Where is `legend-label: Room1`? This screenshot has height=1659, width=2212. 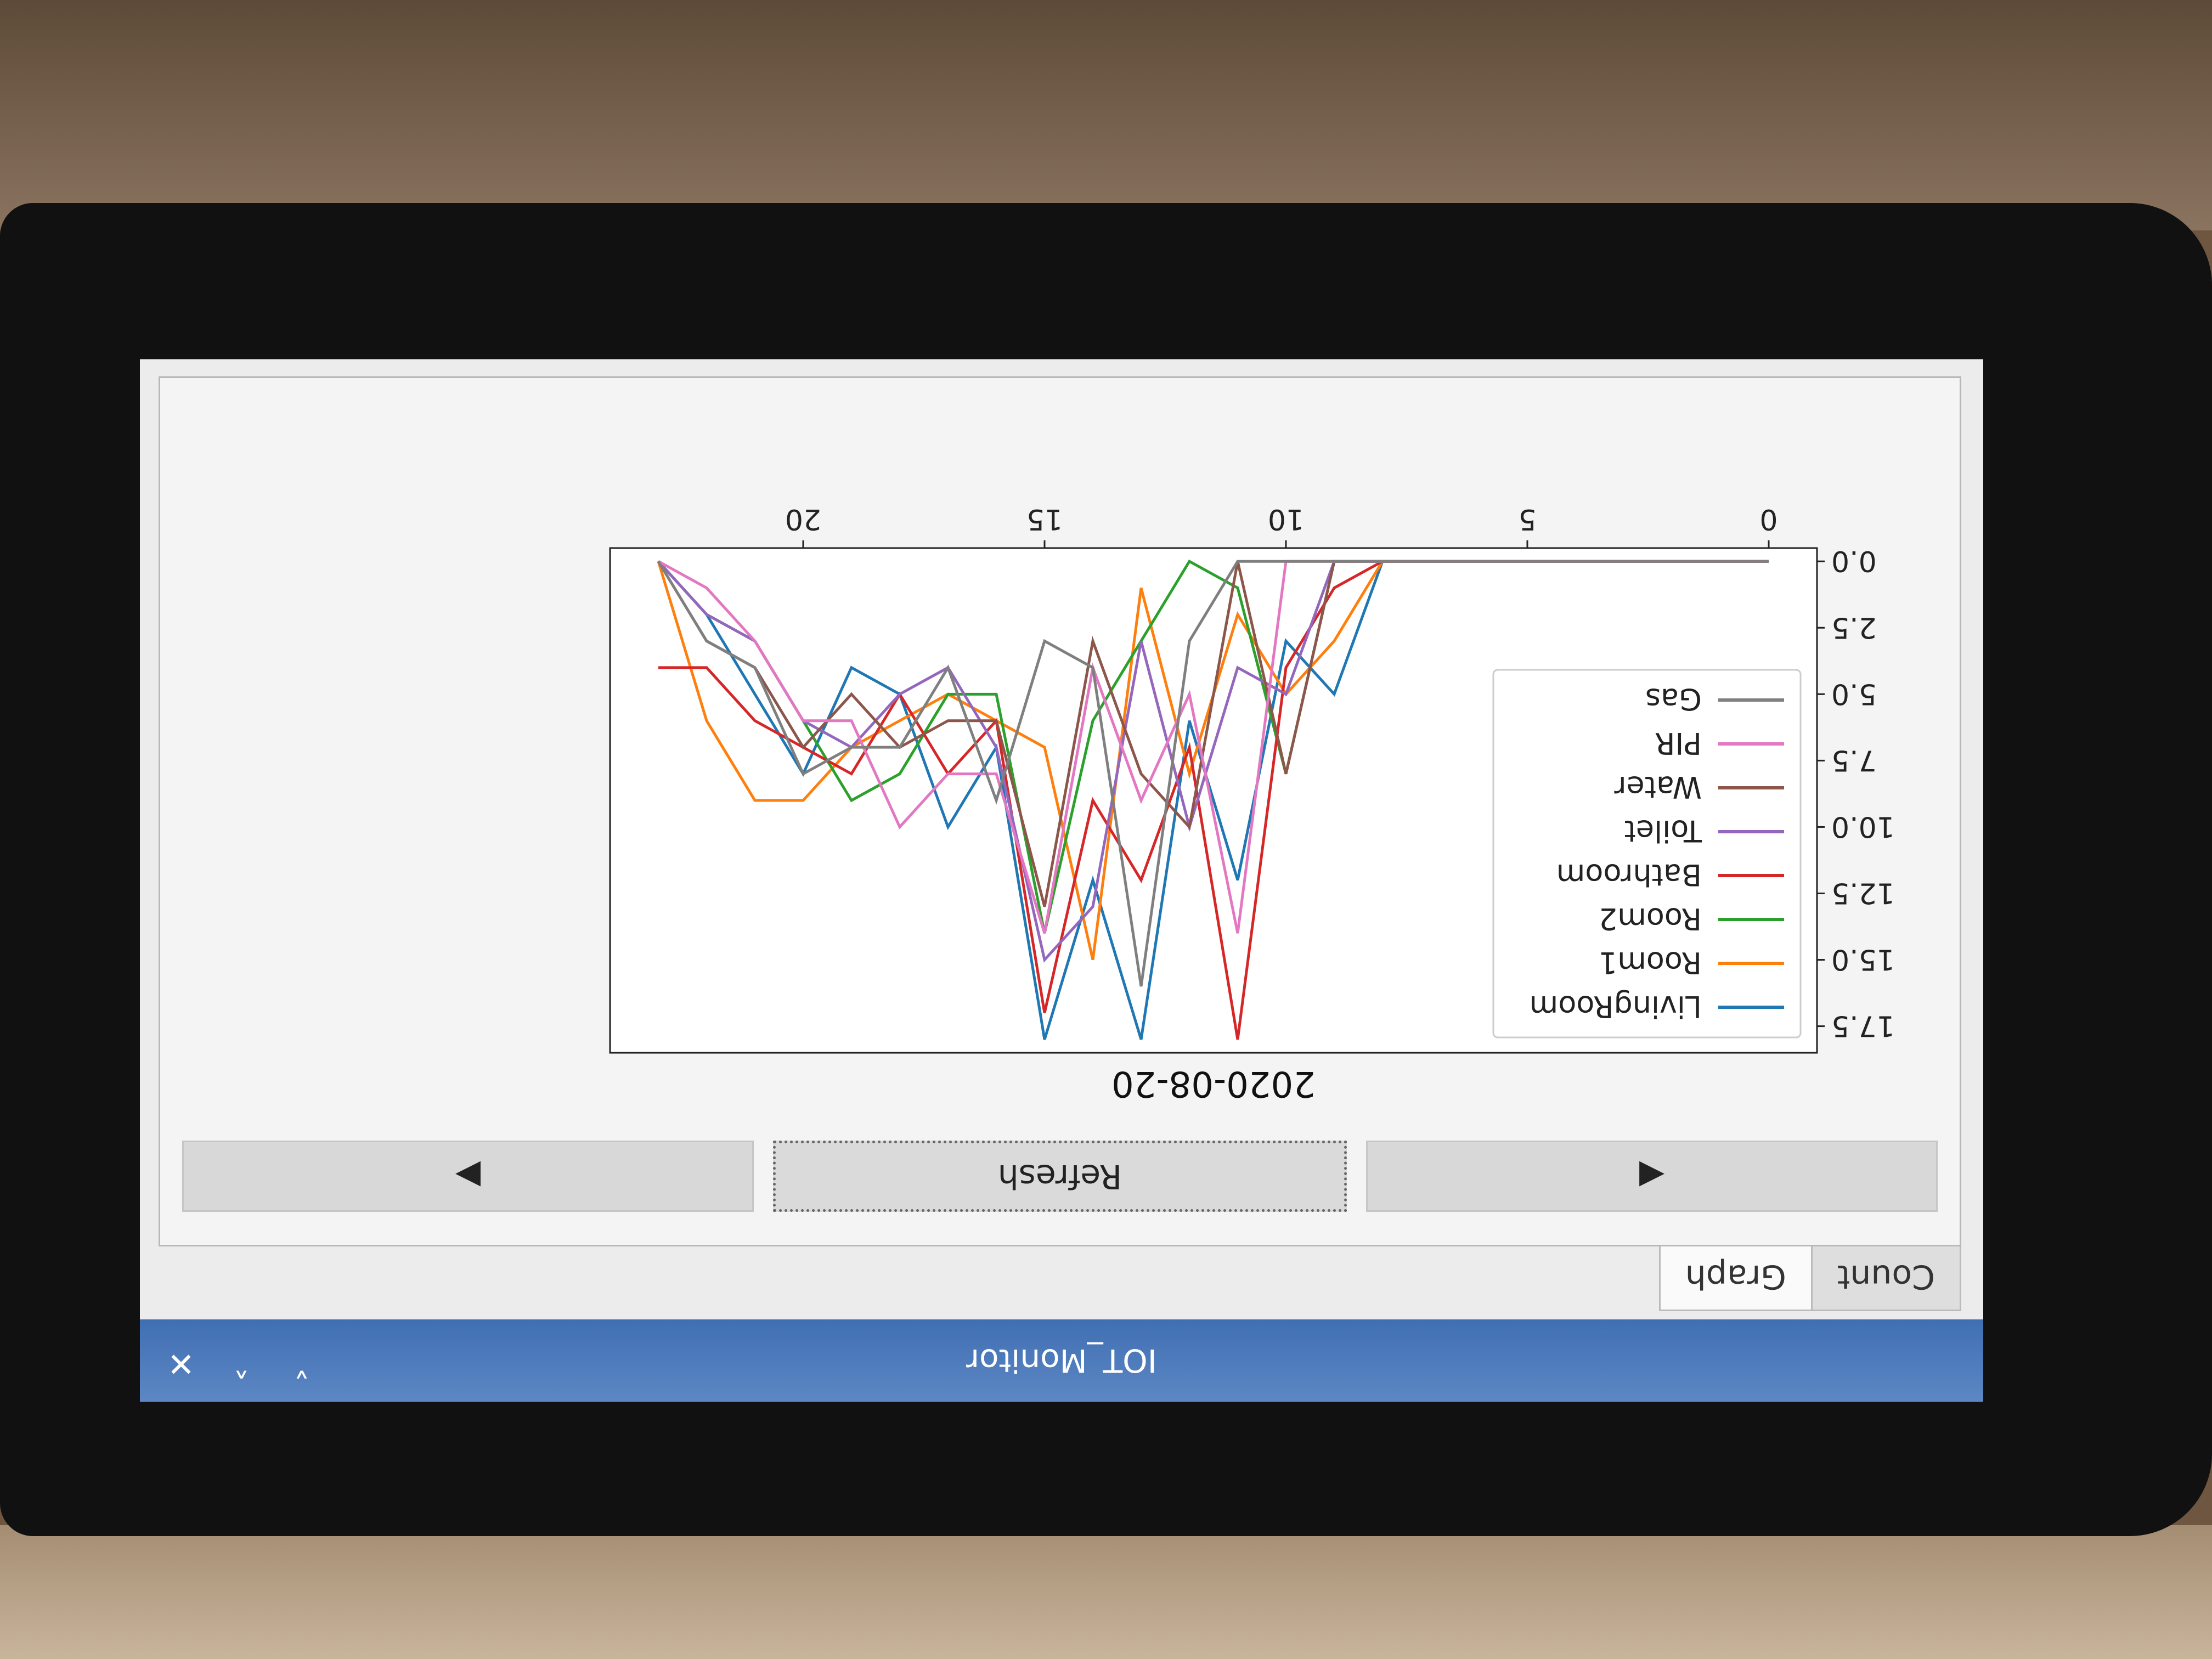
legend-label: Room1 is located at coordinates (1651, 962).